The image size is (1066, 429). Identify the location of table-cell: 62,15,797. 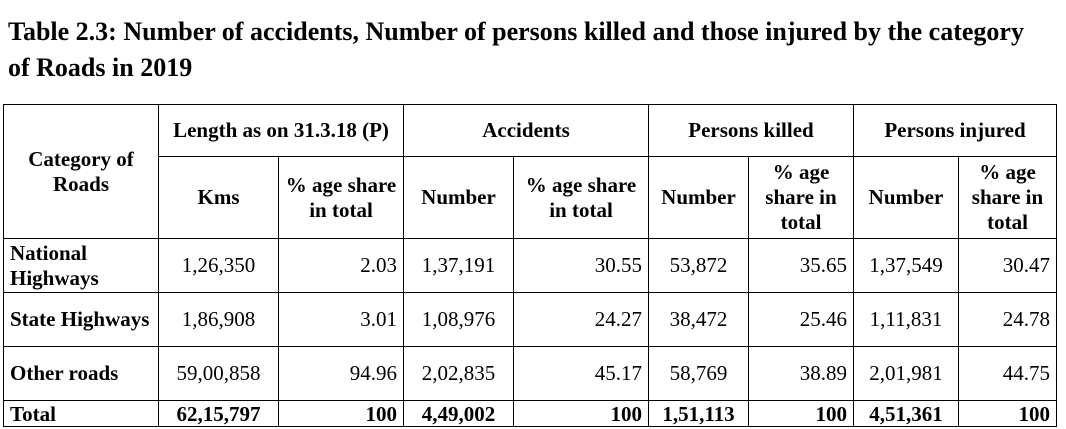
(218, 413).